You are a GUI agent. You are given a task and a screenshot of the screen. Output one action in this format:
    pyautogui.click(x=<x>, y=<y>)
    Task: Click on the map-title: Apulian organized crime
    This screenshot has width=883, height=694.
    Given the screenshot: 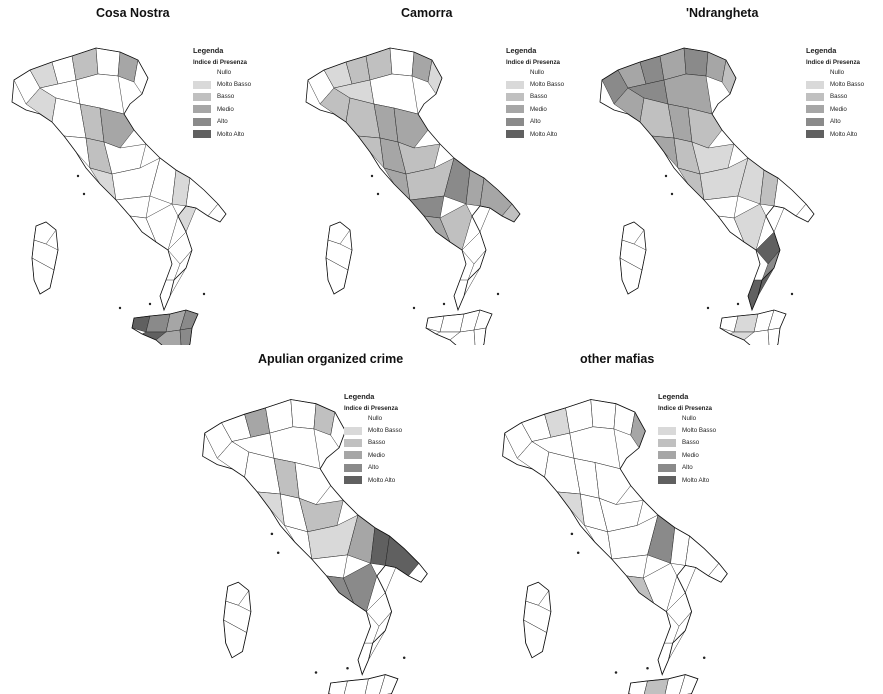 What is the action you would take?
    pyautogui.click(x=331, y=359)
    